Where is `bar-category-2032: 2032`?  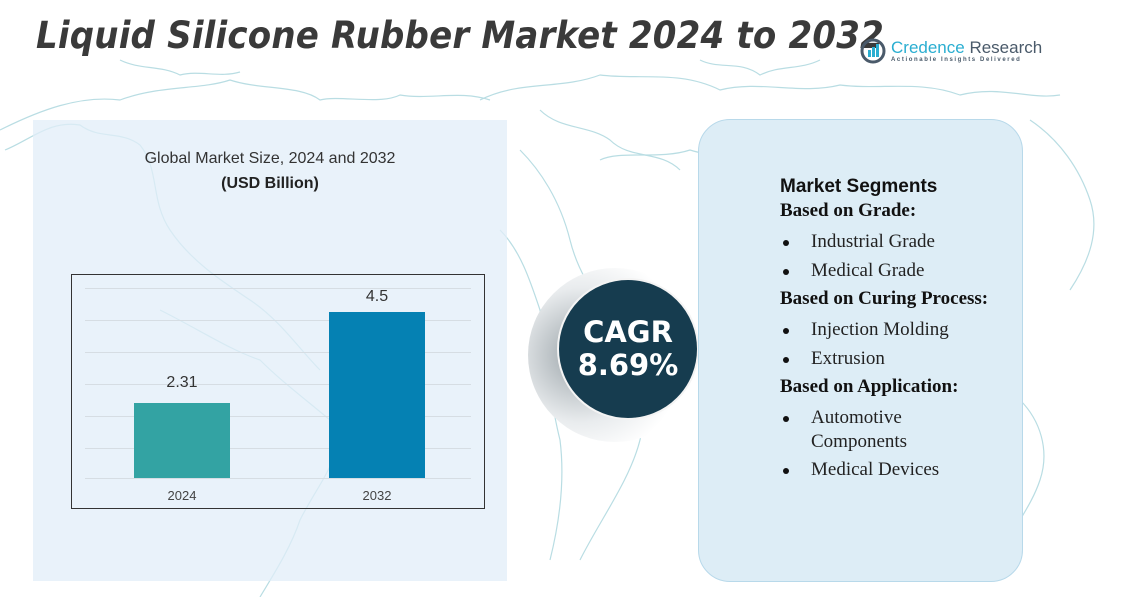 bar-category-2032: 2032 is located at coordinates (377, 495).